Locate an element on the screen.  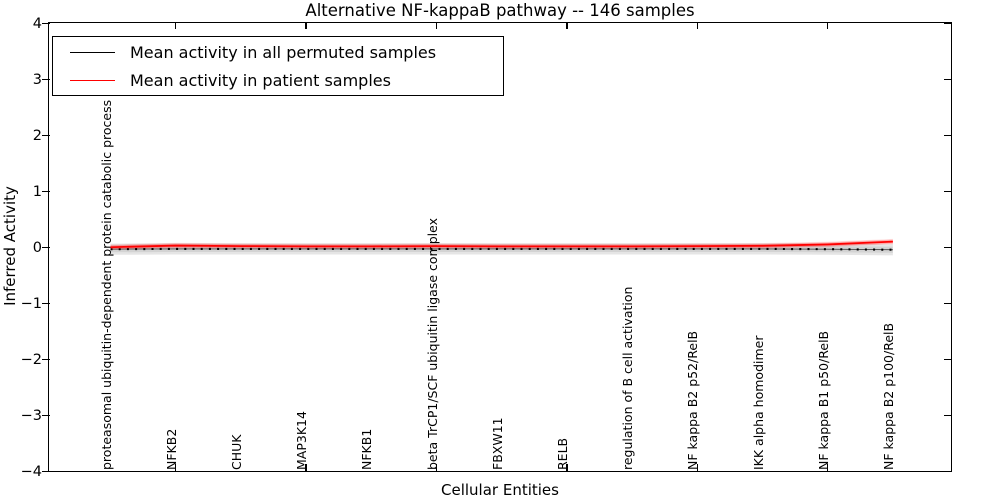
x-category-label: NF kappa B2 p52/RelB is located at coordinates (693, 400).